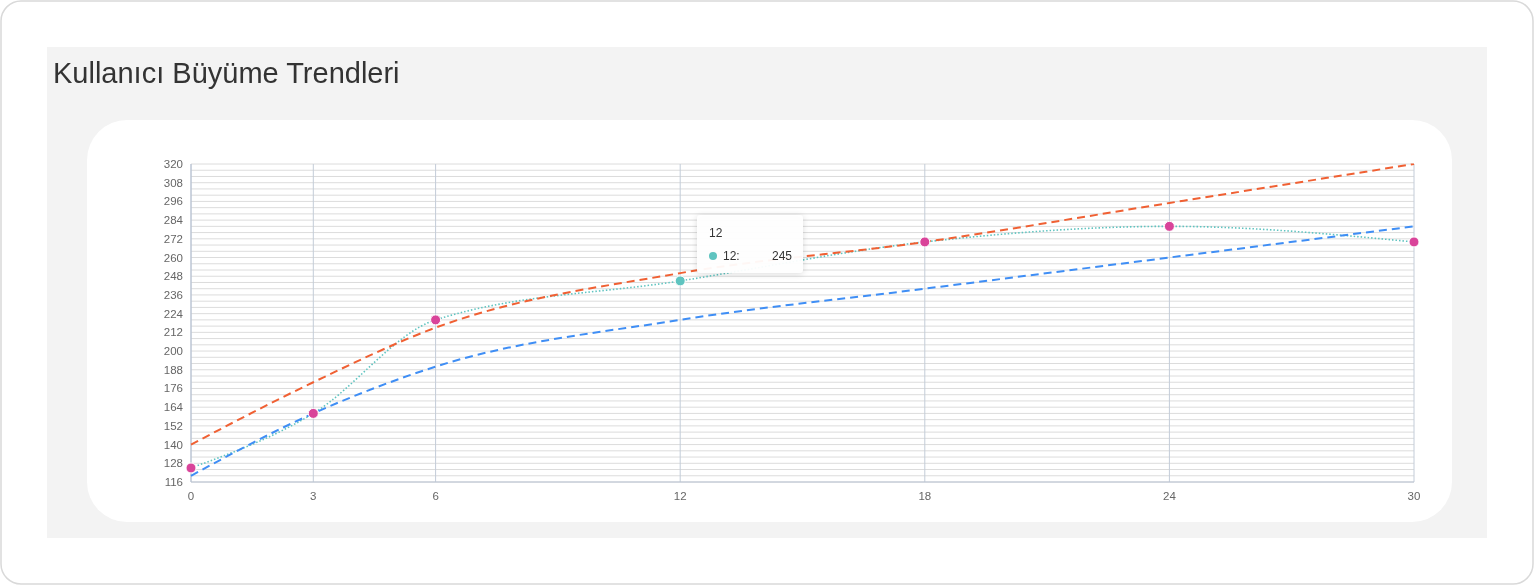 The image size is (1534, 585). I want to click on y-tick-label: 200, so click(173, 351).